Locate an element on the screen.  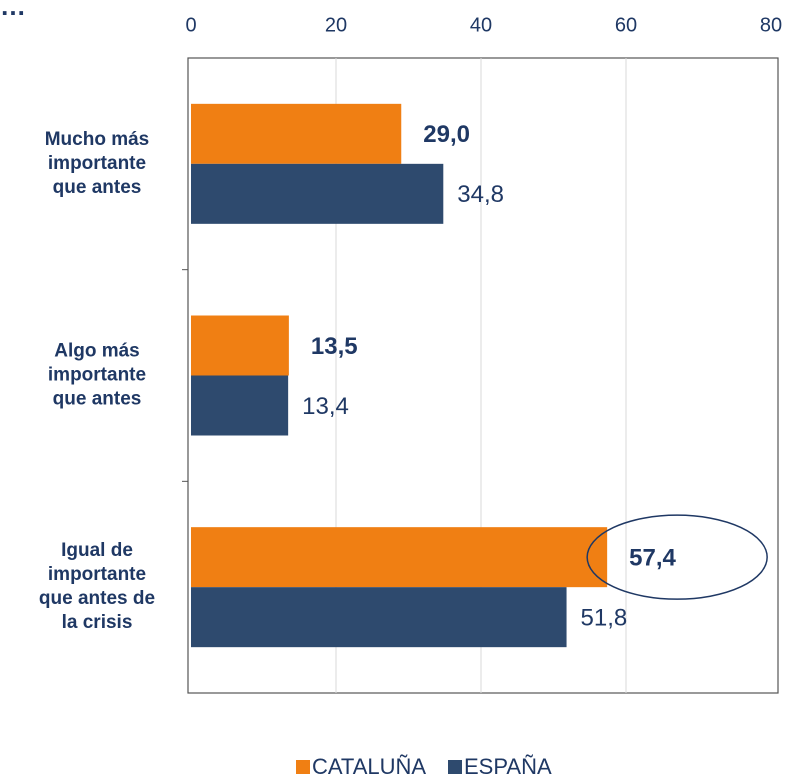
y-tick-label: Algo más importante que antes is located at coordinates (97, 375).